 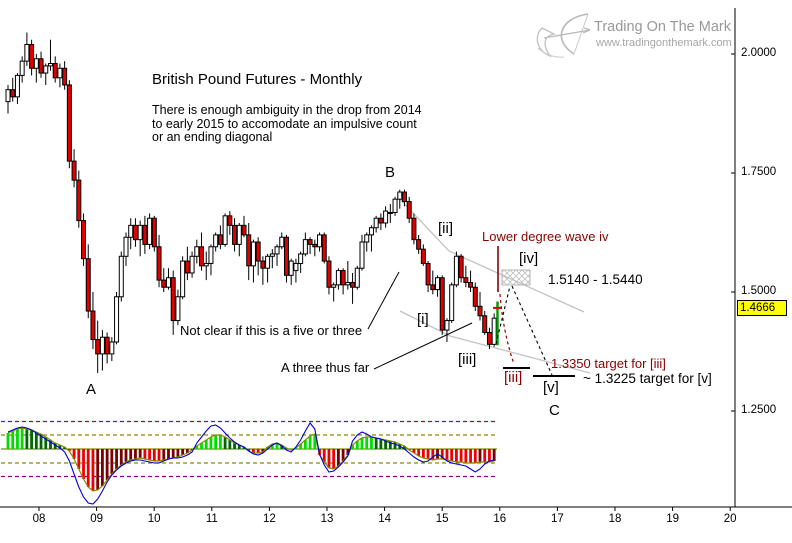 What do you see at coordinates (91, 389) in the screenshot?
I see `wave-label-a: A` at bounding box center [91, 389].